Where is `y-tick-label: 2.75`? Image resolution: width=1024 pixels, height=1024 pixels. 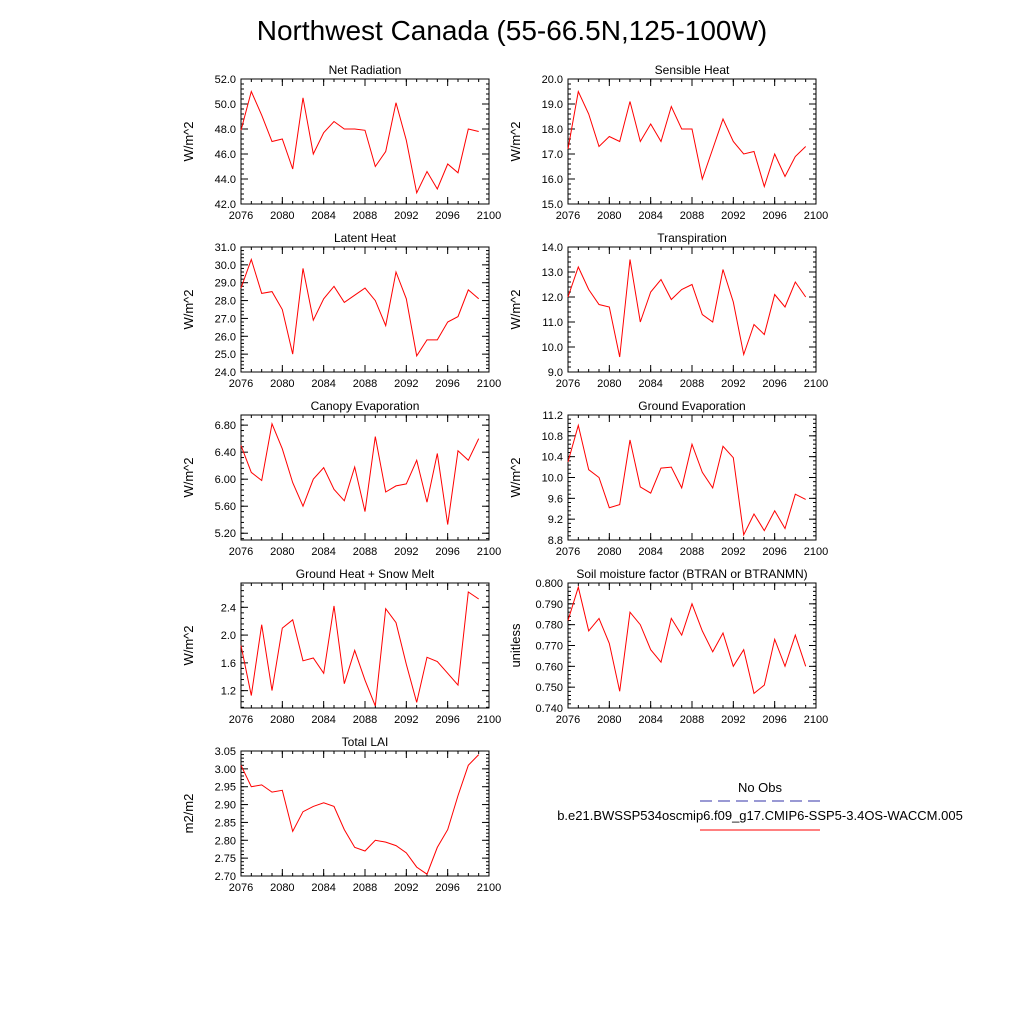
y-tick-label: 2.75 is located at coordinates (225, 859).